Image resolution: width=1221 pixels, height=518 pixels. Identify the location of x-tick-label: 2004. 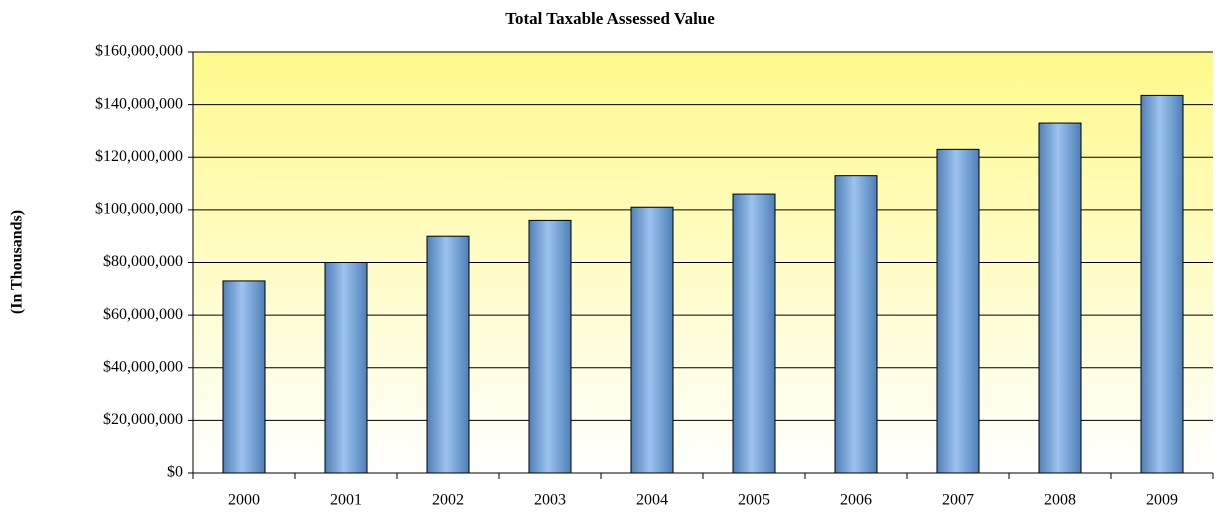
(652, 500).